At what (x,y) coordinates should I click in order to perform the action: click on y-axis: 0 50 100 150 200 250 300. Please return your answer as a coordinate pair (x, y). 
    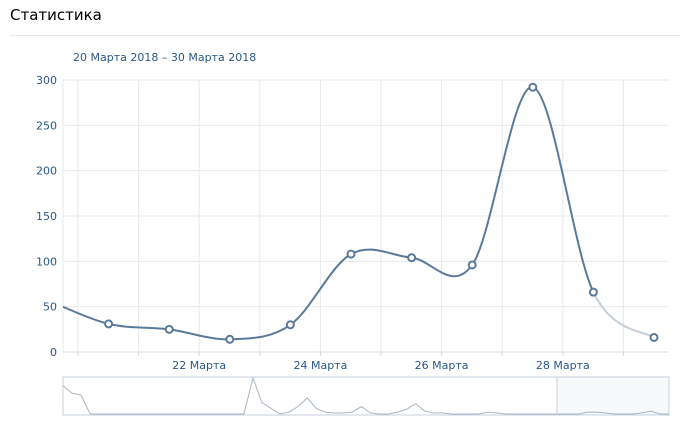
    Looking at the image, I should click on (46, 216).